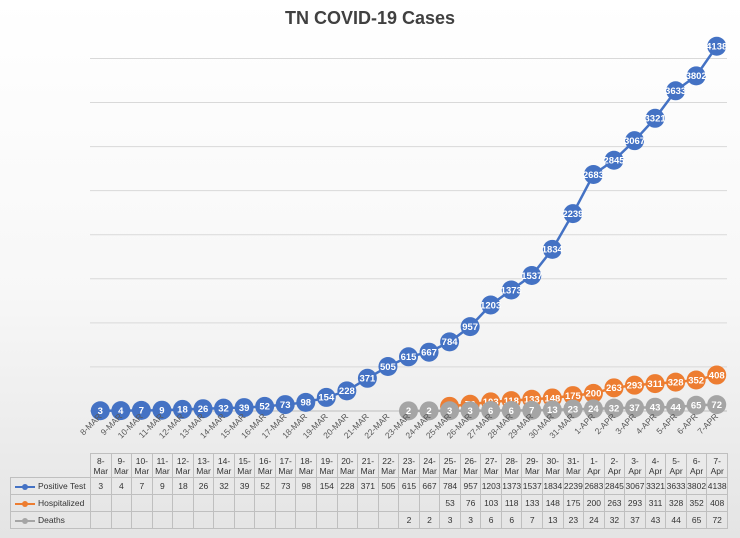 The width and height of the screenshot is (740, 538). I want to click on positive-test-data-label: 3633, so click(675, 91).